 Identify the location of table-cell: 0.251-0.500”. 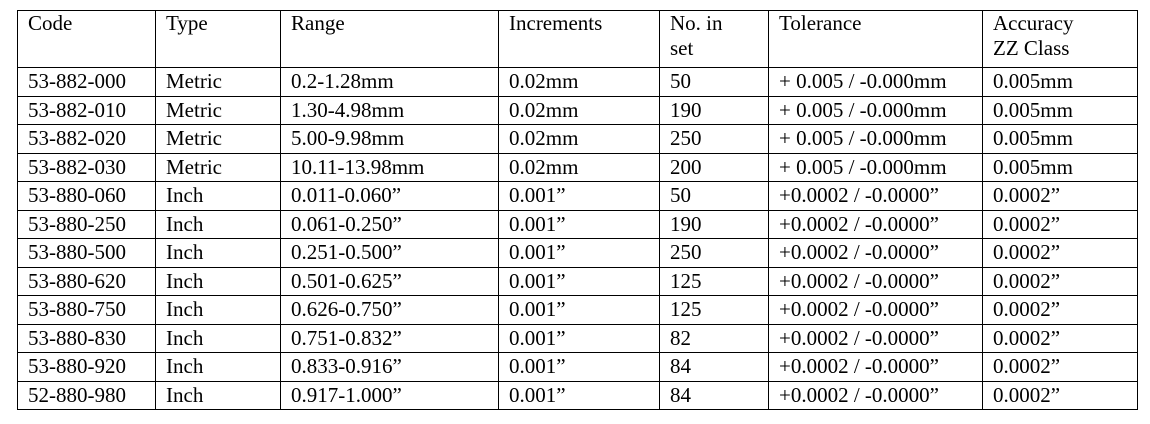
(389, 253).